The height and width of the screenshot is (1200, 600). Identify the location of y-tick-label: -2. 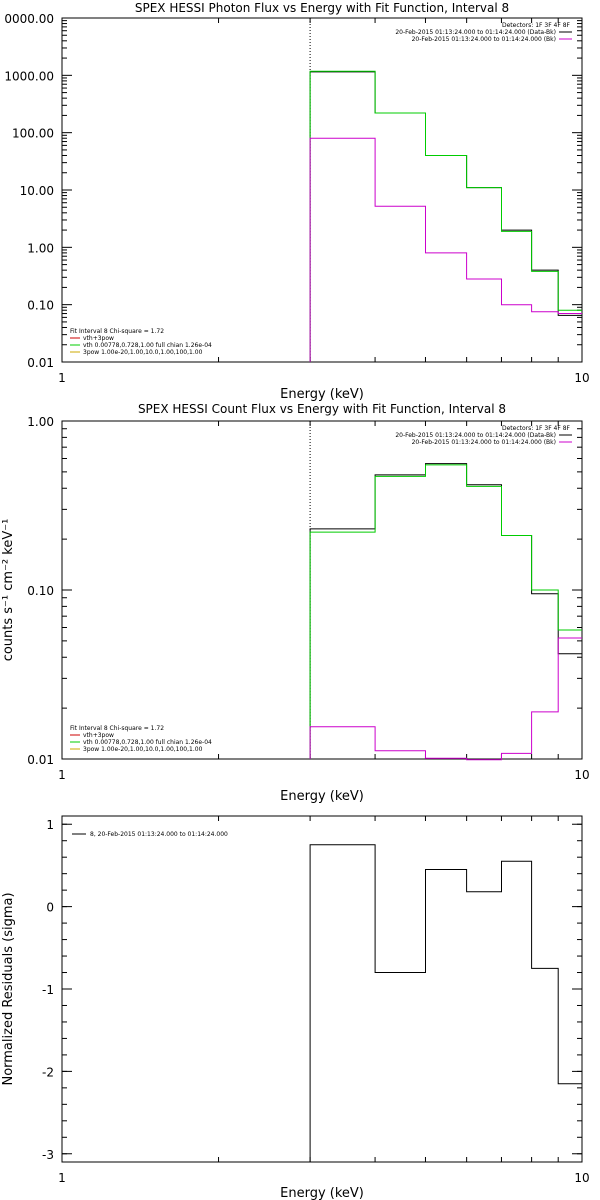
(48, 1072).